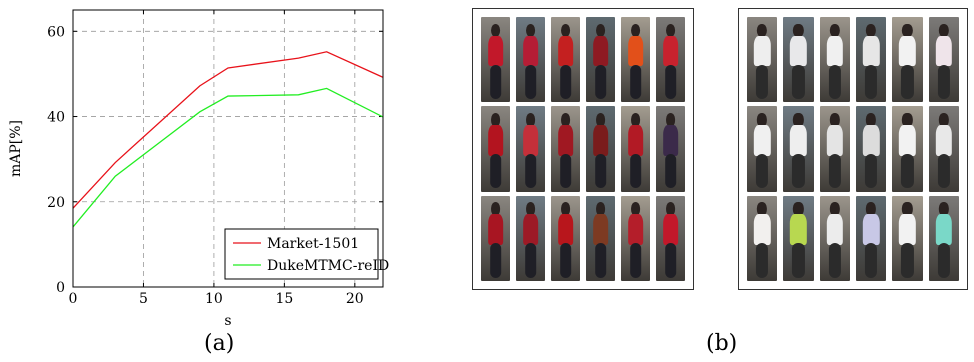 The image size is (974, 362). What do you see at coordinates (328, 266) in the screenshot?
I see `legend-label-1: DukeMTMC-reID` at bounding box center [328, 266].